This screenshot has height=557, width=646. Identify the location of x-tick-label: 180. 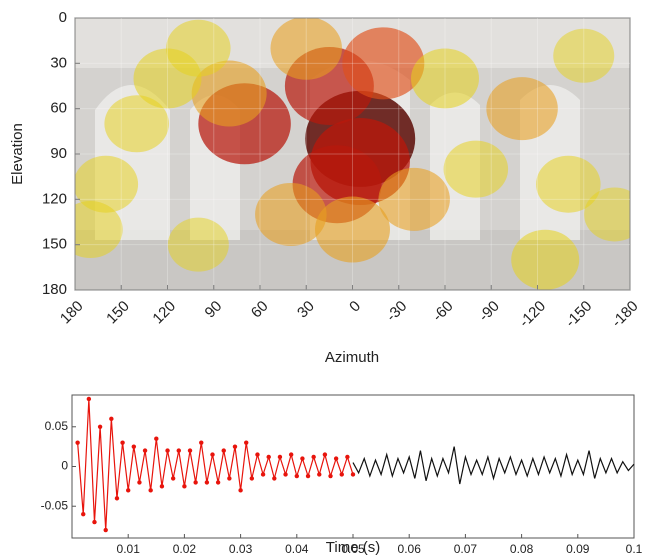
(72, 313).